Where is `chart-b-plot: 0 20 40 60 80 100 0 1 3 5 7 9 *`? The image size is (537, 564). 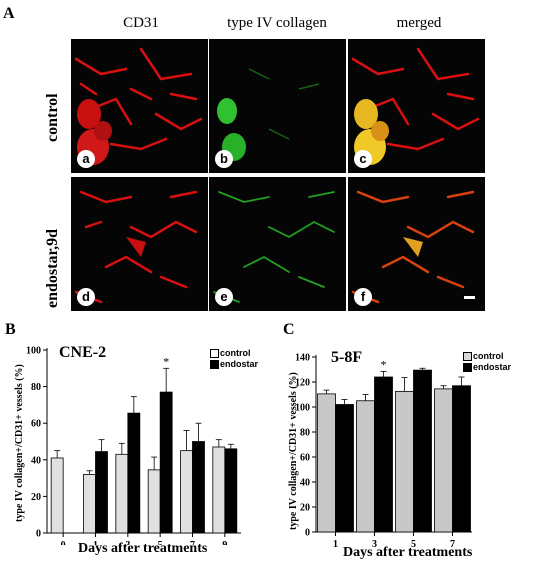
chart-b-plot: 0 20 40 60 80 100 0 1 3 5 7 9 * is located at coordinates (133, 445).